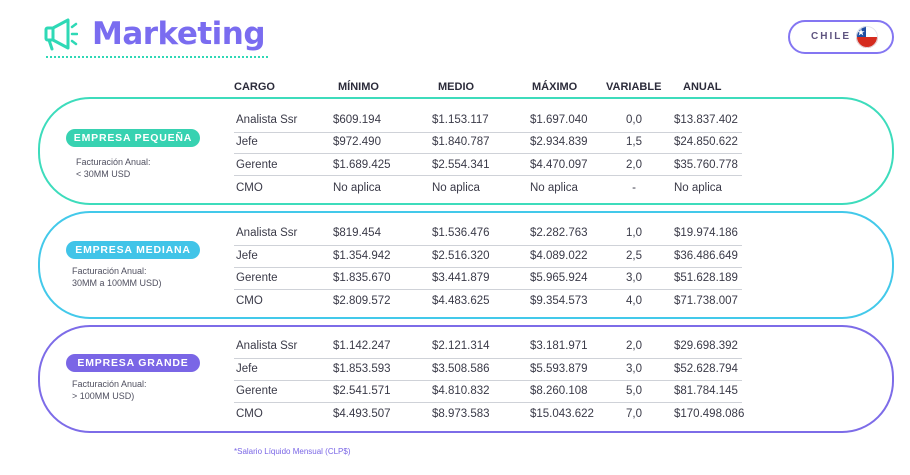  Describe the element at coordinates (456, 188) in the screenshot. I see `cell-medio: No aplica` at that location.